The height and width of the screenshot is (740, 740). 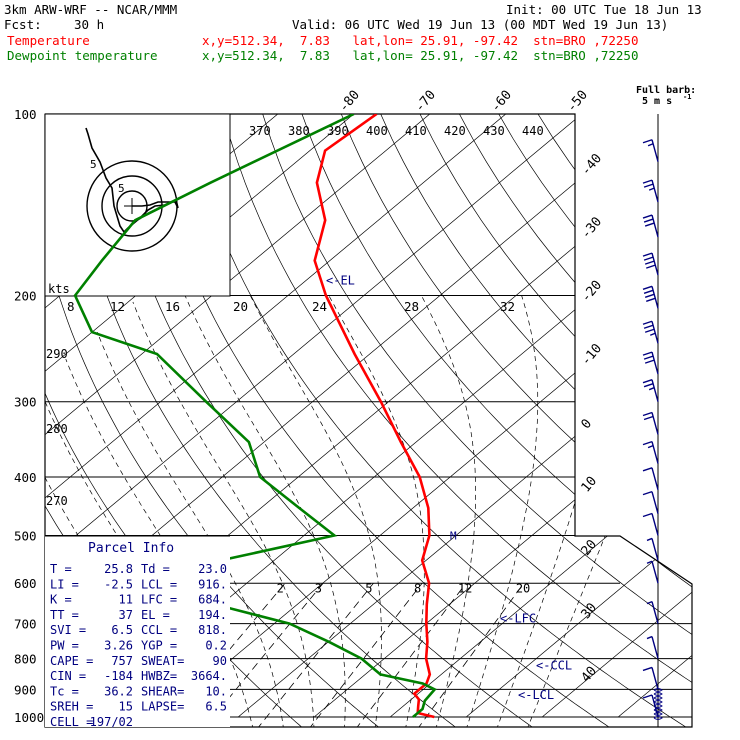 I want to click on parcel-value: 3.26, so click(x=118, y=646).